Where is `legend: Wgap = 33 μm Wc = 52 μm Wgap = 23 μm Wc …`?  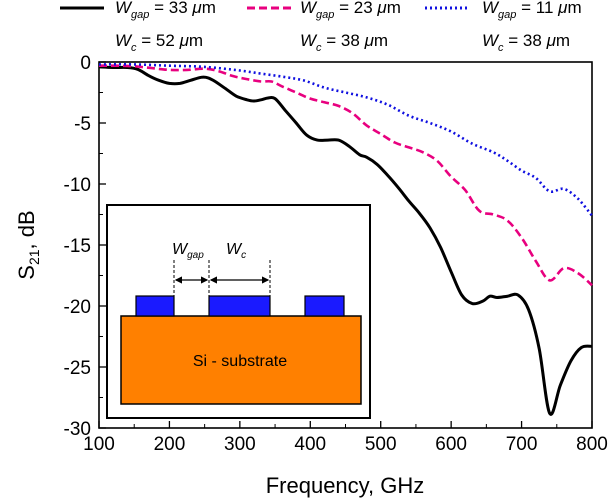
legend: Wgap = 33 μm Wc = 52 μm Wgap = 23 μm Wc … is located at coordinates (321, 27).